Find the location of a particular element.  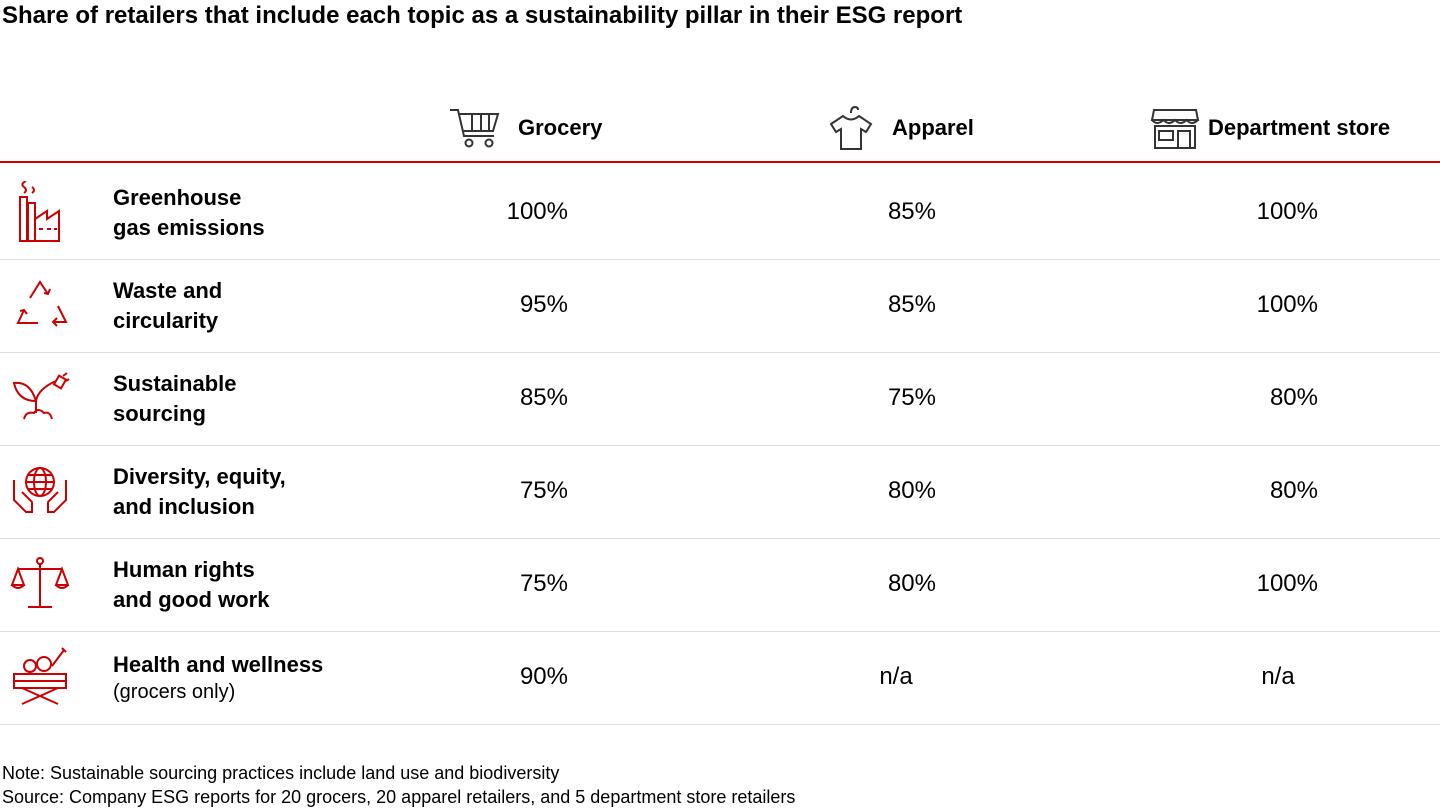

row-label-line: circularity is located at coordinates (166, 320).